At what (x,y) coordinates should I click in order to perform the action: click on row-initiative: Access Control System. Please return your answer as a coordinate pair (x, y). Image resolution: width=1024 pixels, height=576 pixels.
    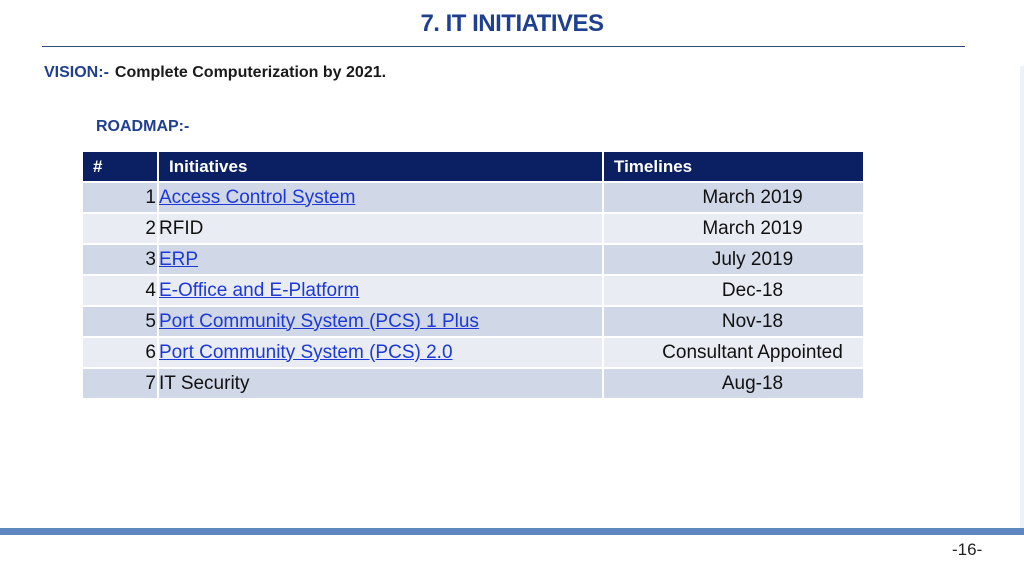
    Looking at the image, I should click on (381, 197).